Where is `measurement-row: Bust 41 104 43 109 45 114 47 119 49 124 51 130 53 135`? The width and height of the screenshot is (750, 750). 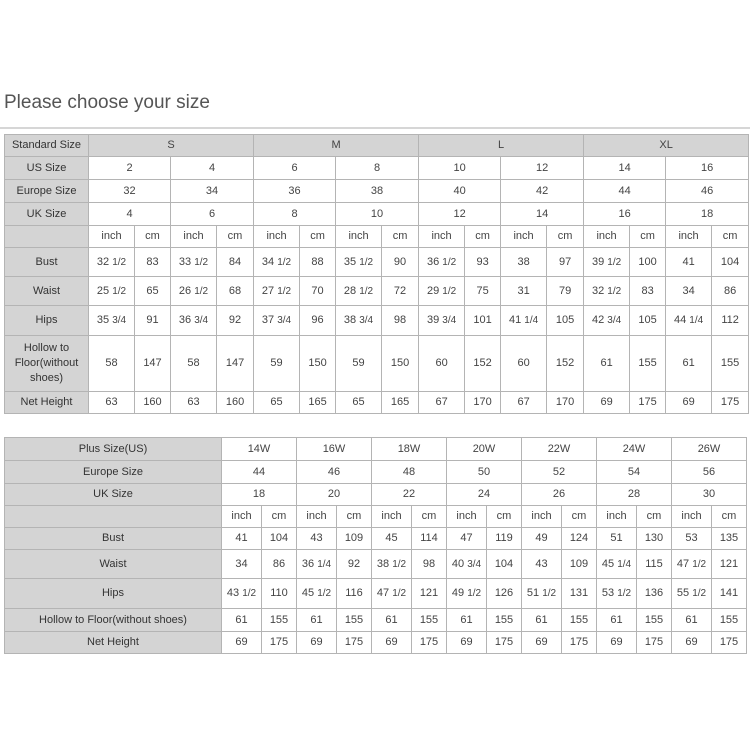 measurement-row: Bust 41 104 43 109 45 114 47 119 49 124 51 130 53 135 is located at coordinates (375, 538).